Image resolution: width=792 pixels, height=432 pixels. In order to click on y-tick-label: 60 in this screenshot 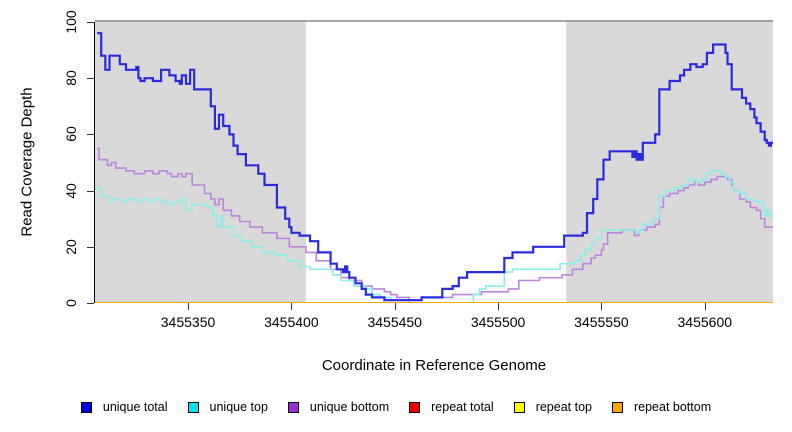, I will do `click(71, 134)`.